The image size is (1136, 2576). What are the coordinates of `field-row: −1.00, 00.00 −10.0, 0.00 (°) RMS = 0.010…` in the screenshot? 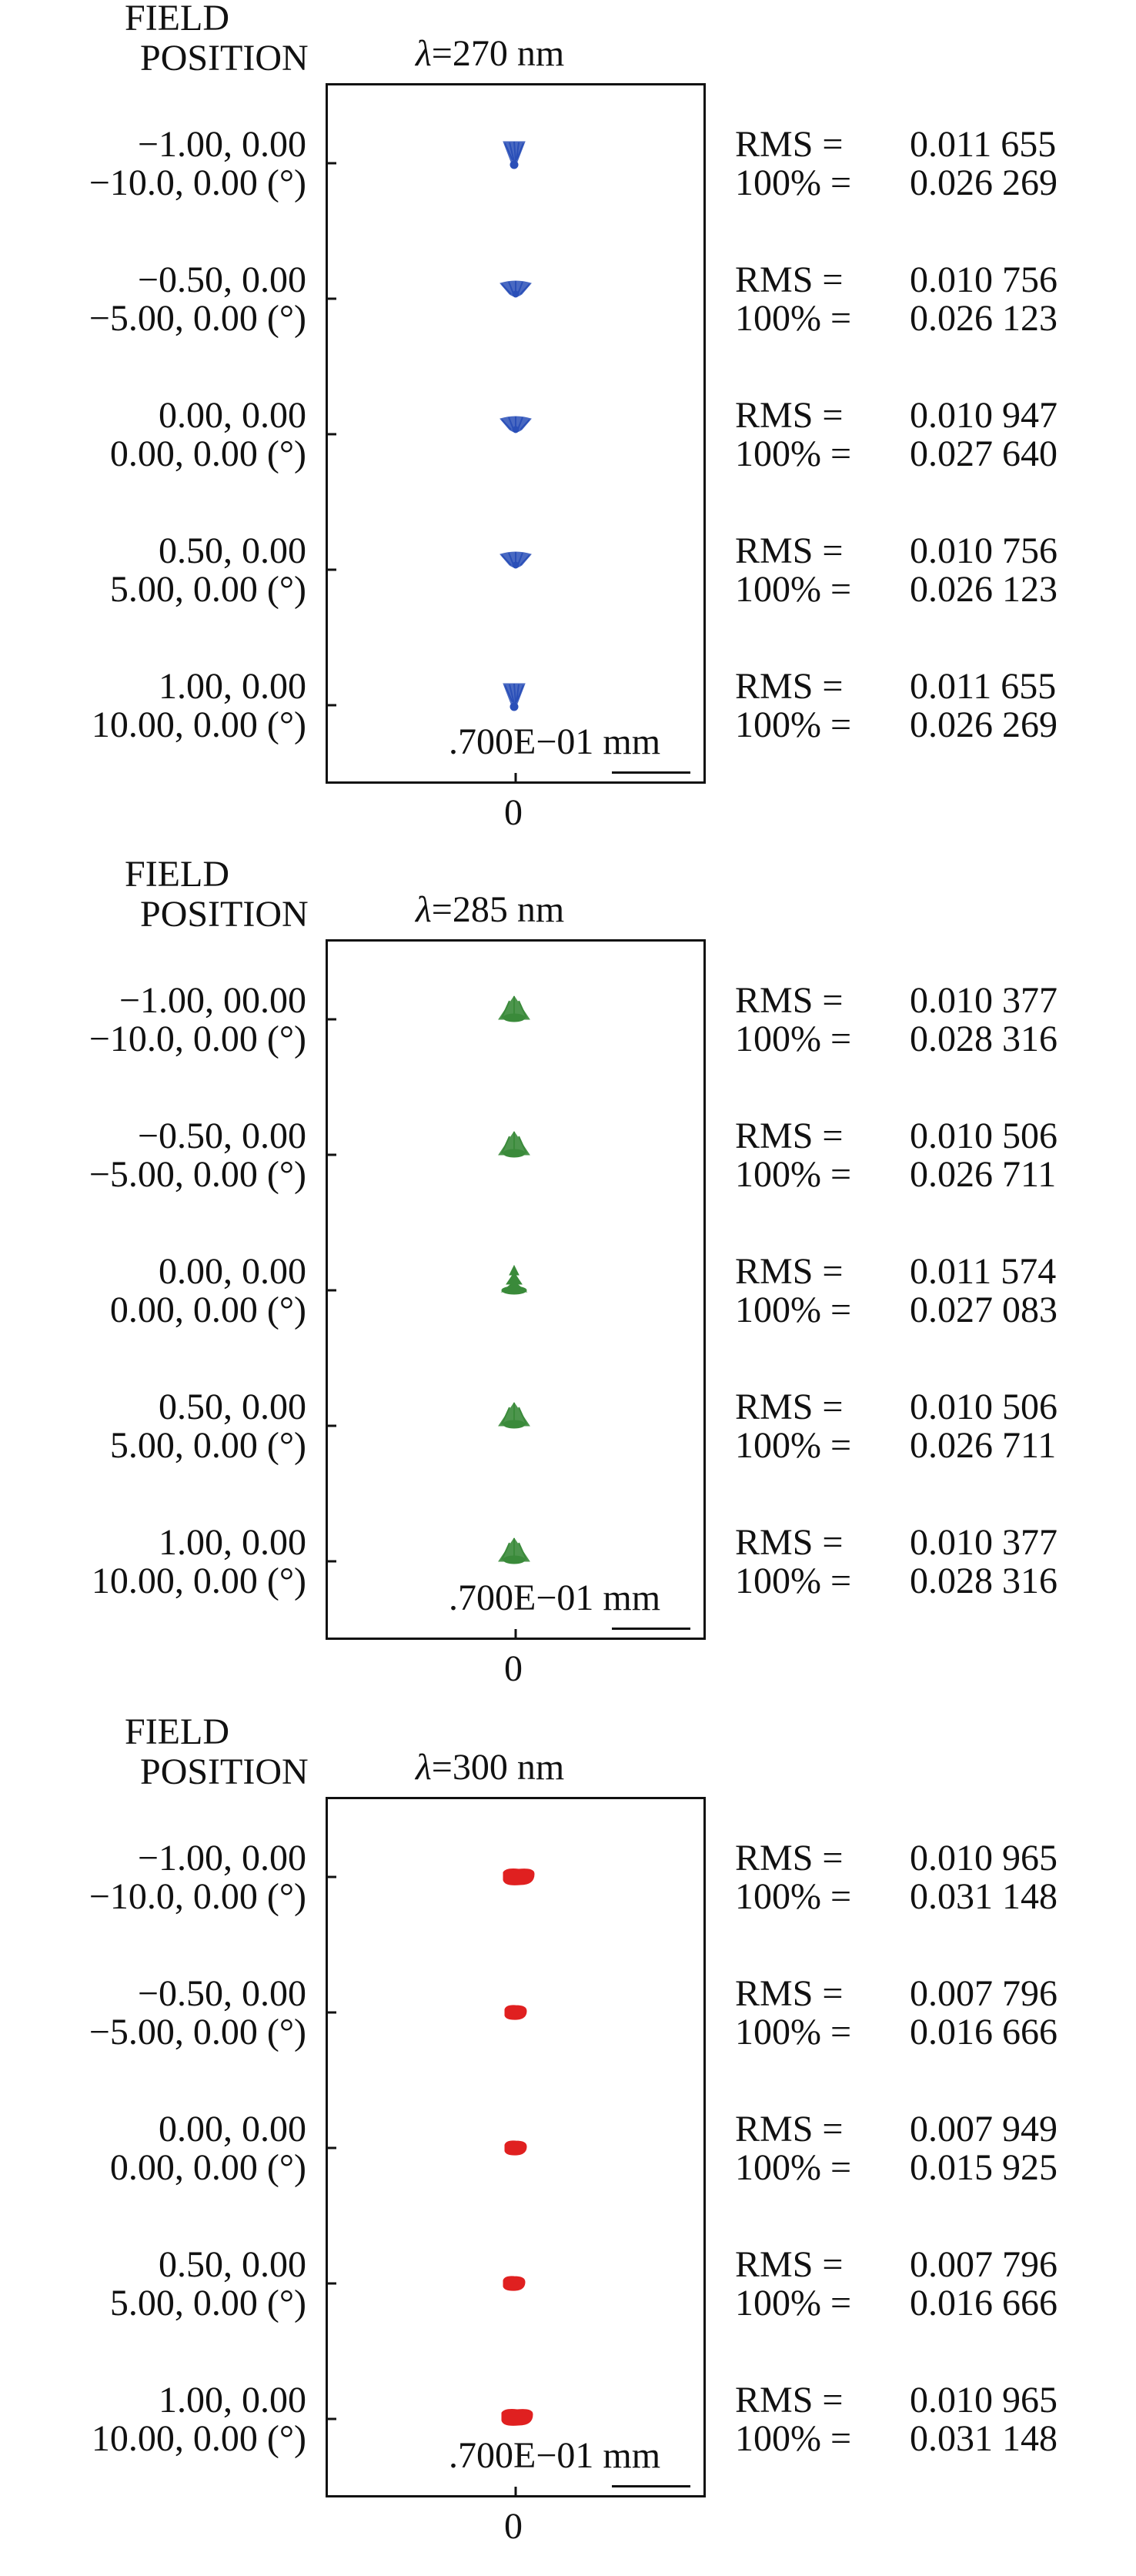 It's located at (568, 1029).